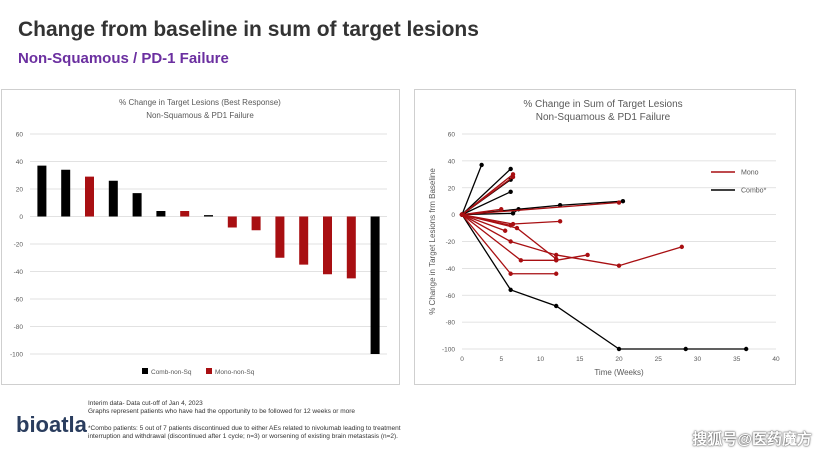  Describe the element at coordinates (19, 327) in the screenshot. I see `bar-y-tick-label: -80` at that location.